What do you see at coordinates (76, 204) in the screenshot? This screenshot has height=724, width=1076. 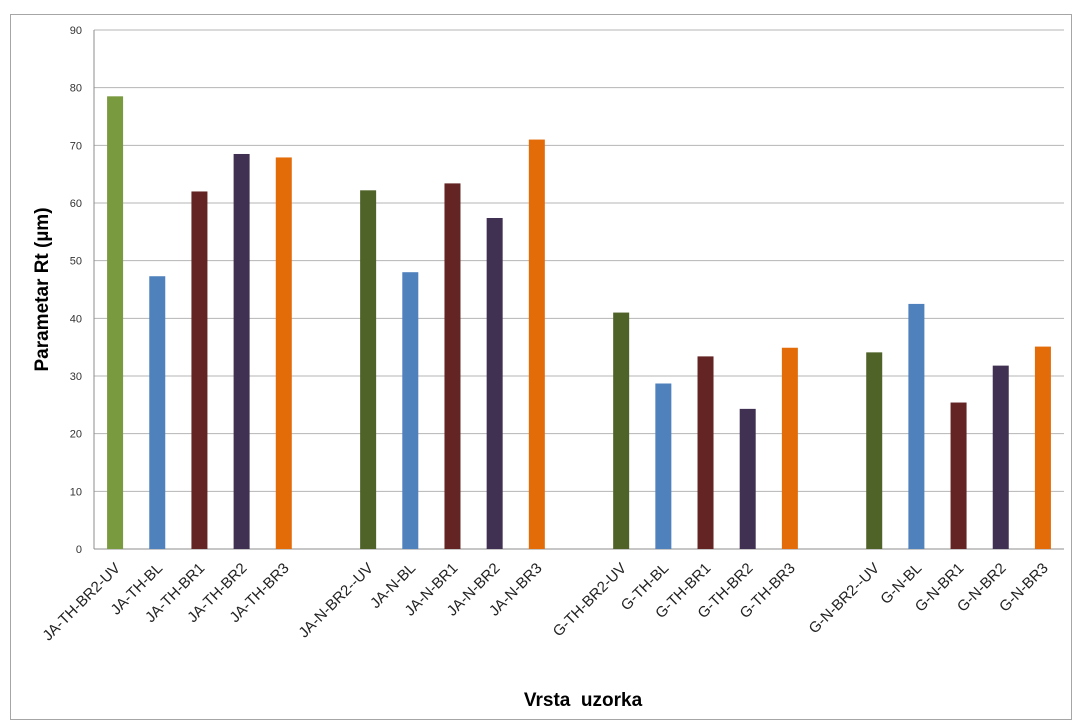 I see `y-tick-label: 60` at bounding box center [76, 204].